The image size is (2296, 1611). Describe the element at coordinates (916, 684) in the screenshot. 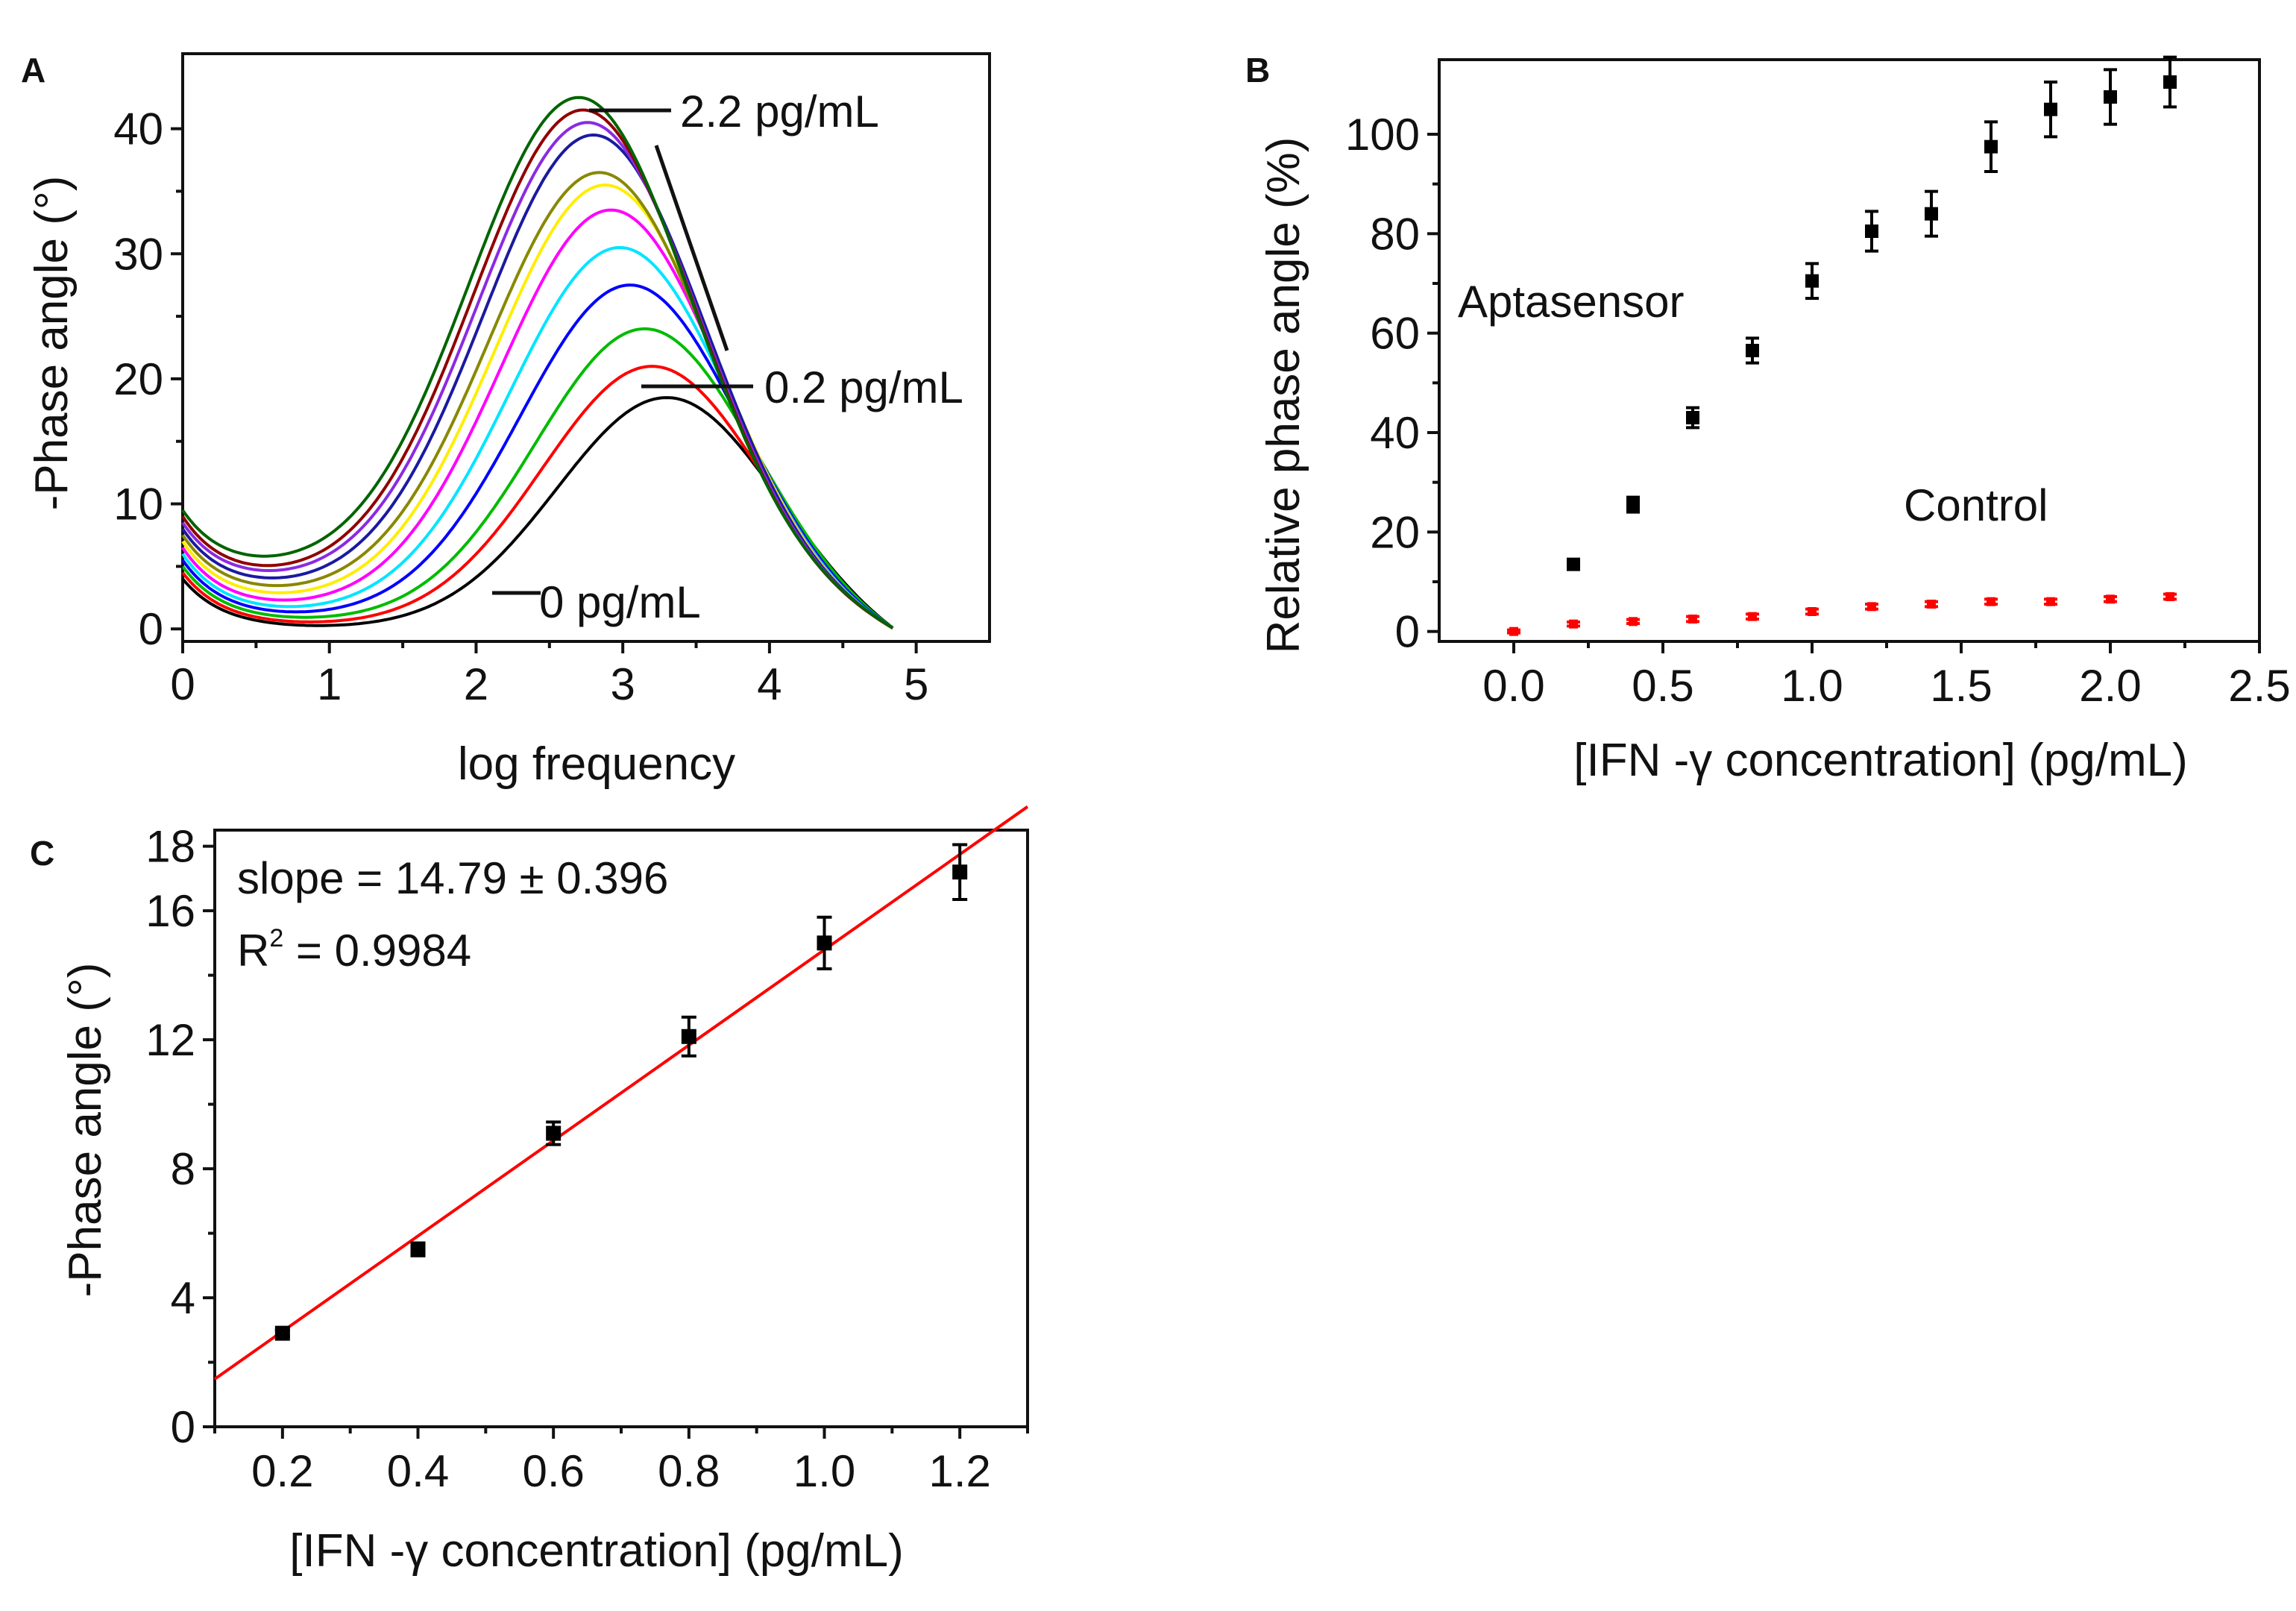

I see `panel-a-xtick-label: 5` at that location.